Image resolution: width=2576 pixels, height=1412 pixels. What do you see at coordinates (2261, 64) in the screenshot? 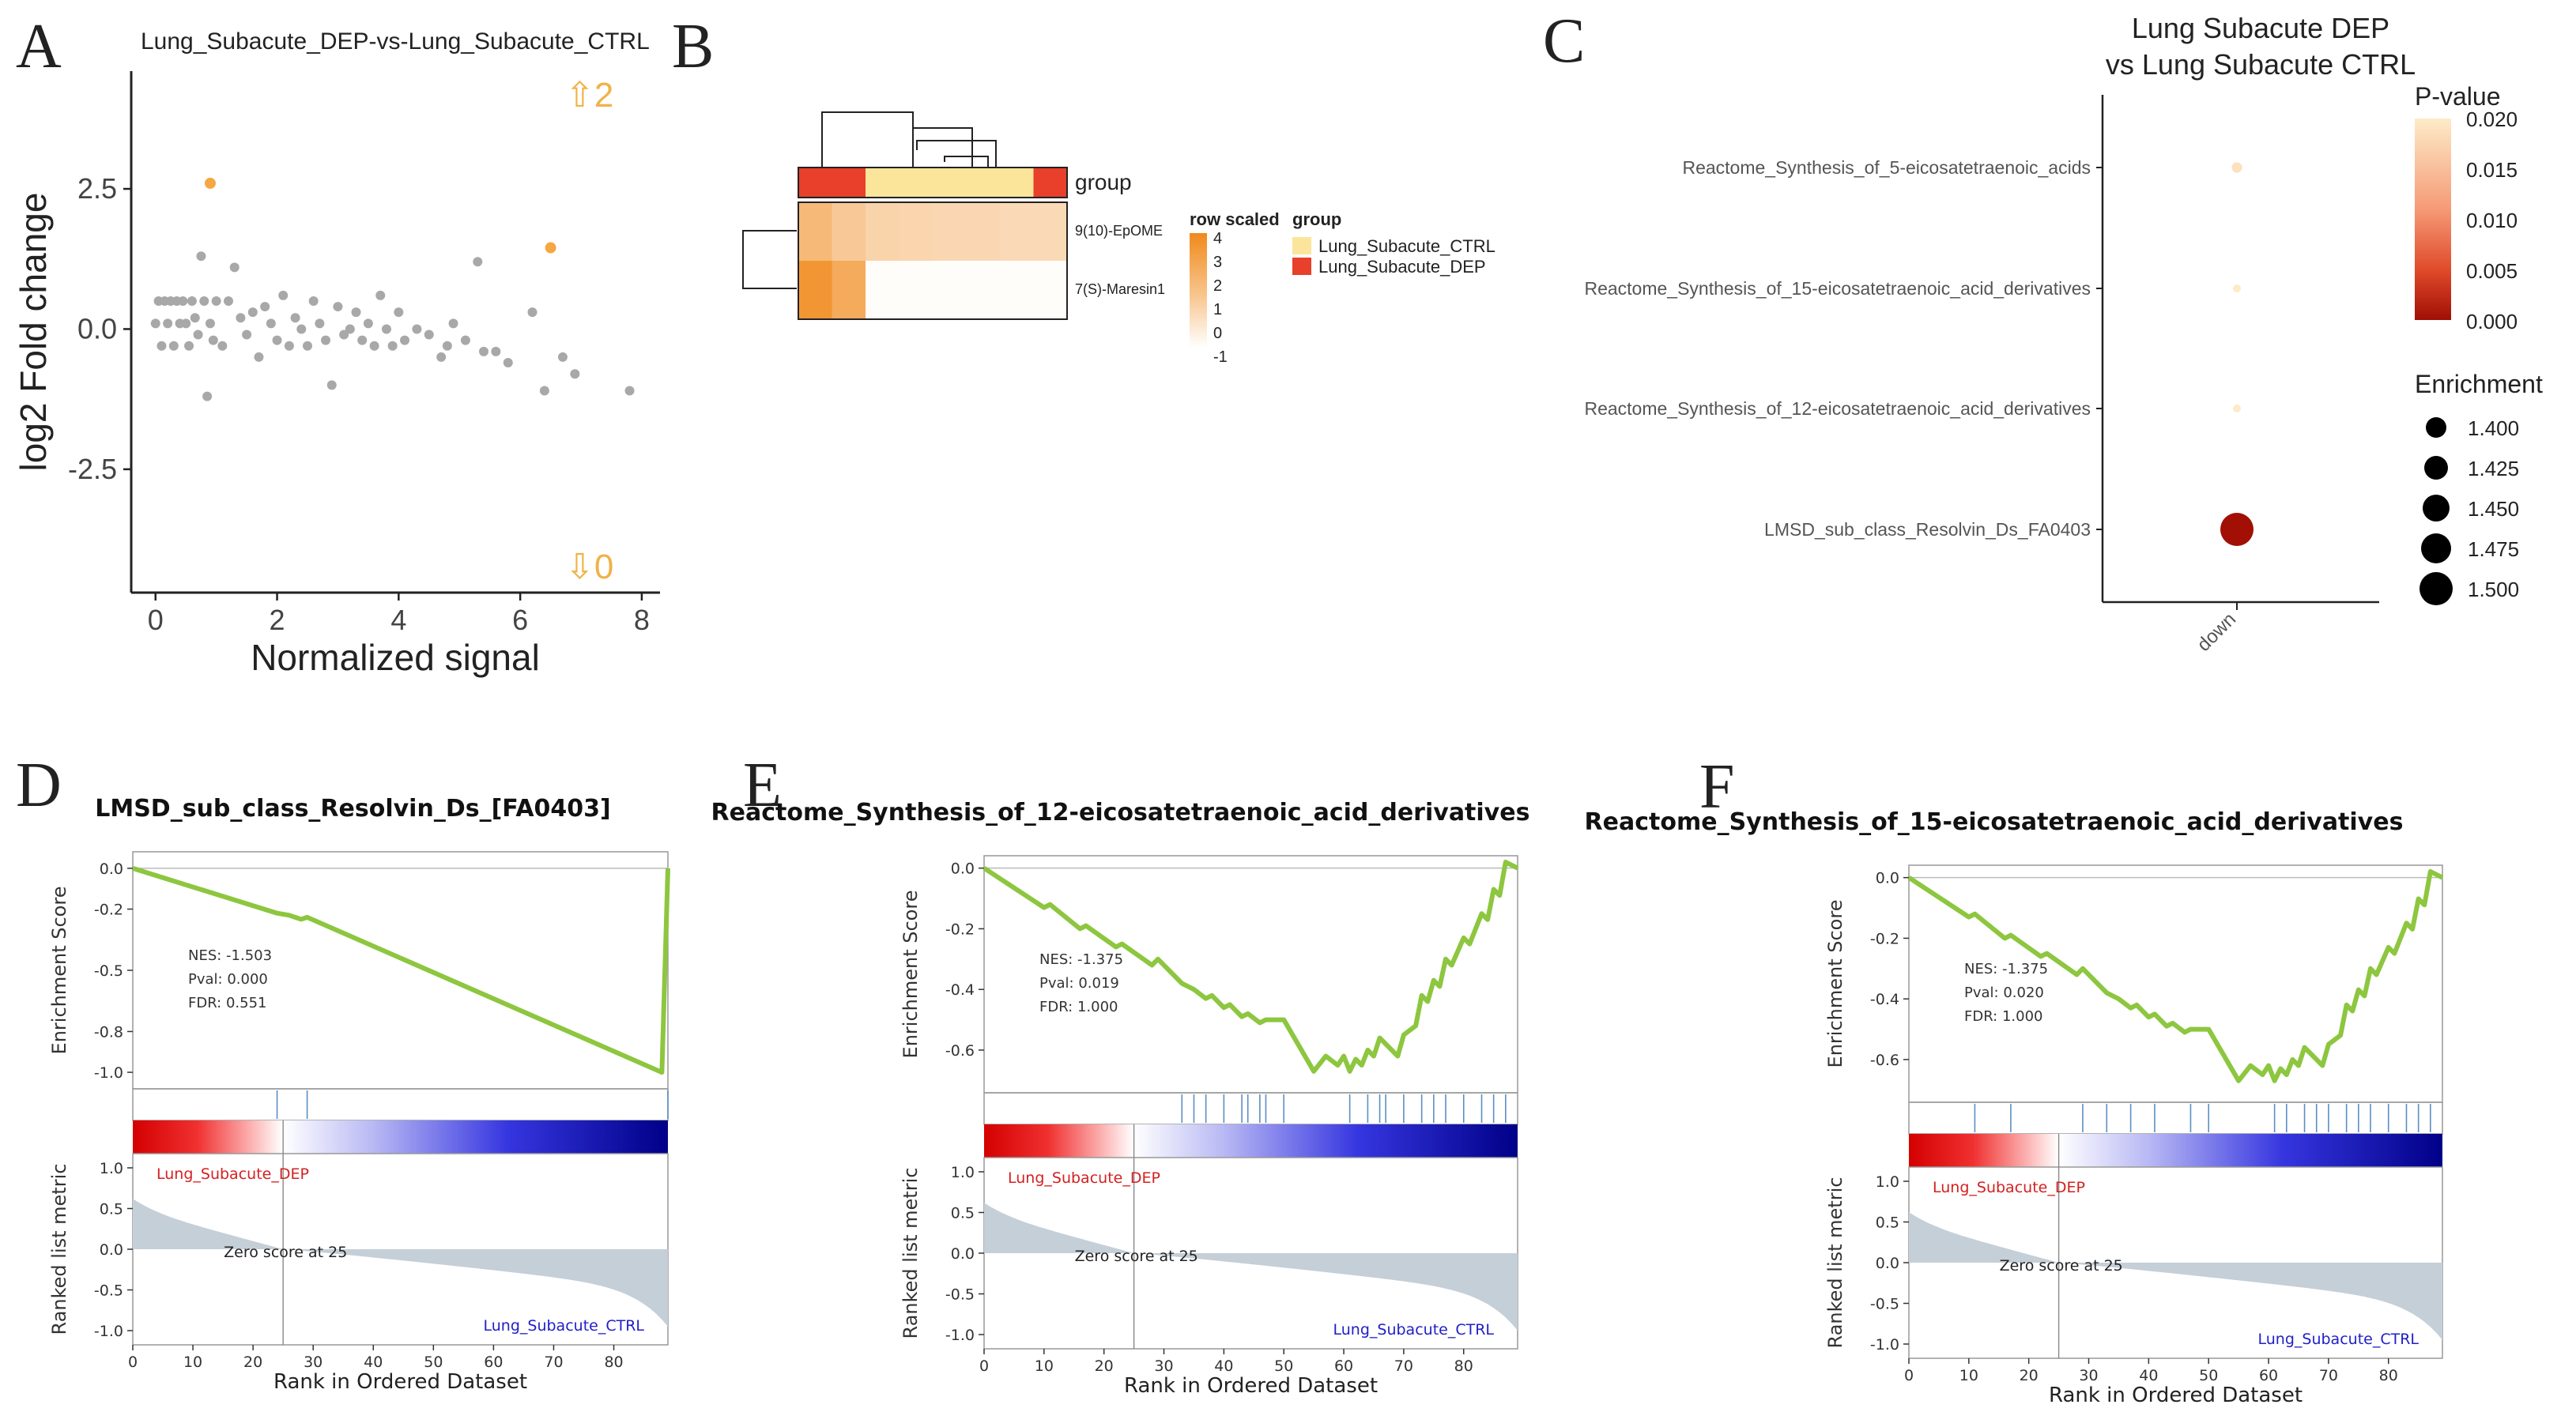
I see `dotplot-title-2: vs Lung Subacute CTRL` at bounding box center [2261, 64].